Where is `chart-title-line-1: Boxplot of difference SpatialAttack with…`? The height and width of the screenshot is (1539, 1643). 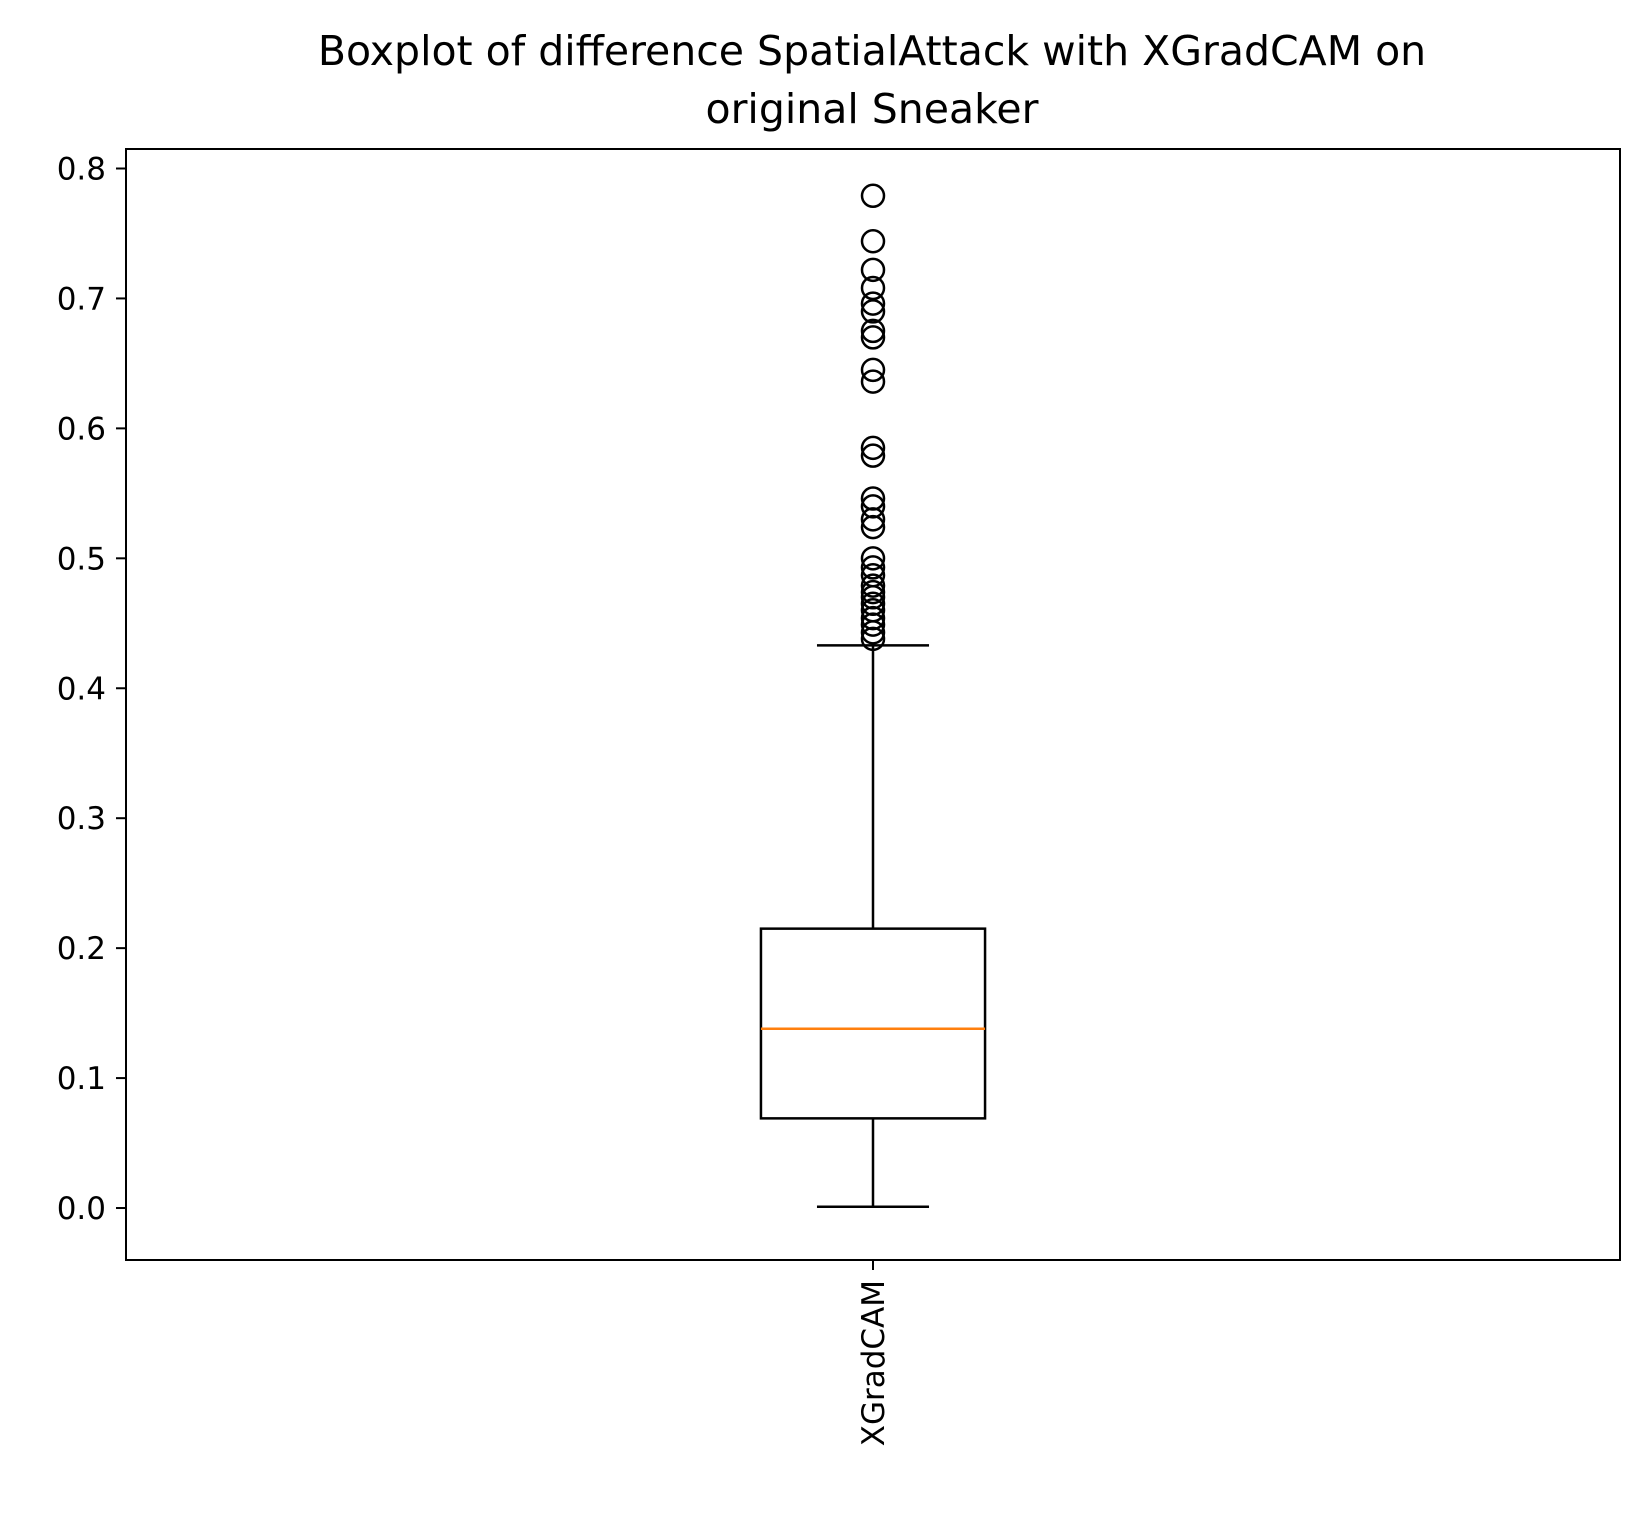 chart-title-line-1: Boxplot of difference SpatialAttack with… is located at coordinates (872, 51).